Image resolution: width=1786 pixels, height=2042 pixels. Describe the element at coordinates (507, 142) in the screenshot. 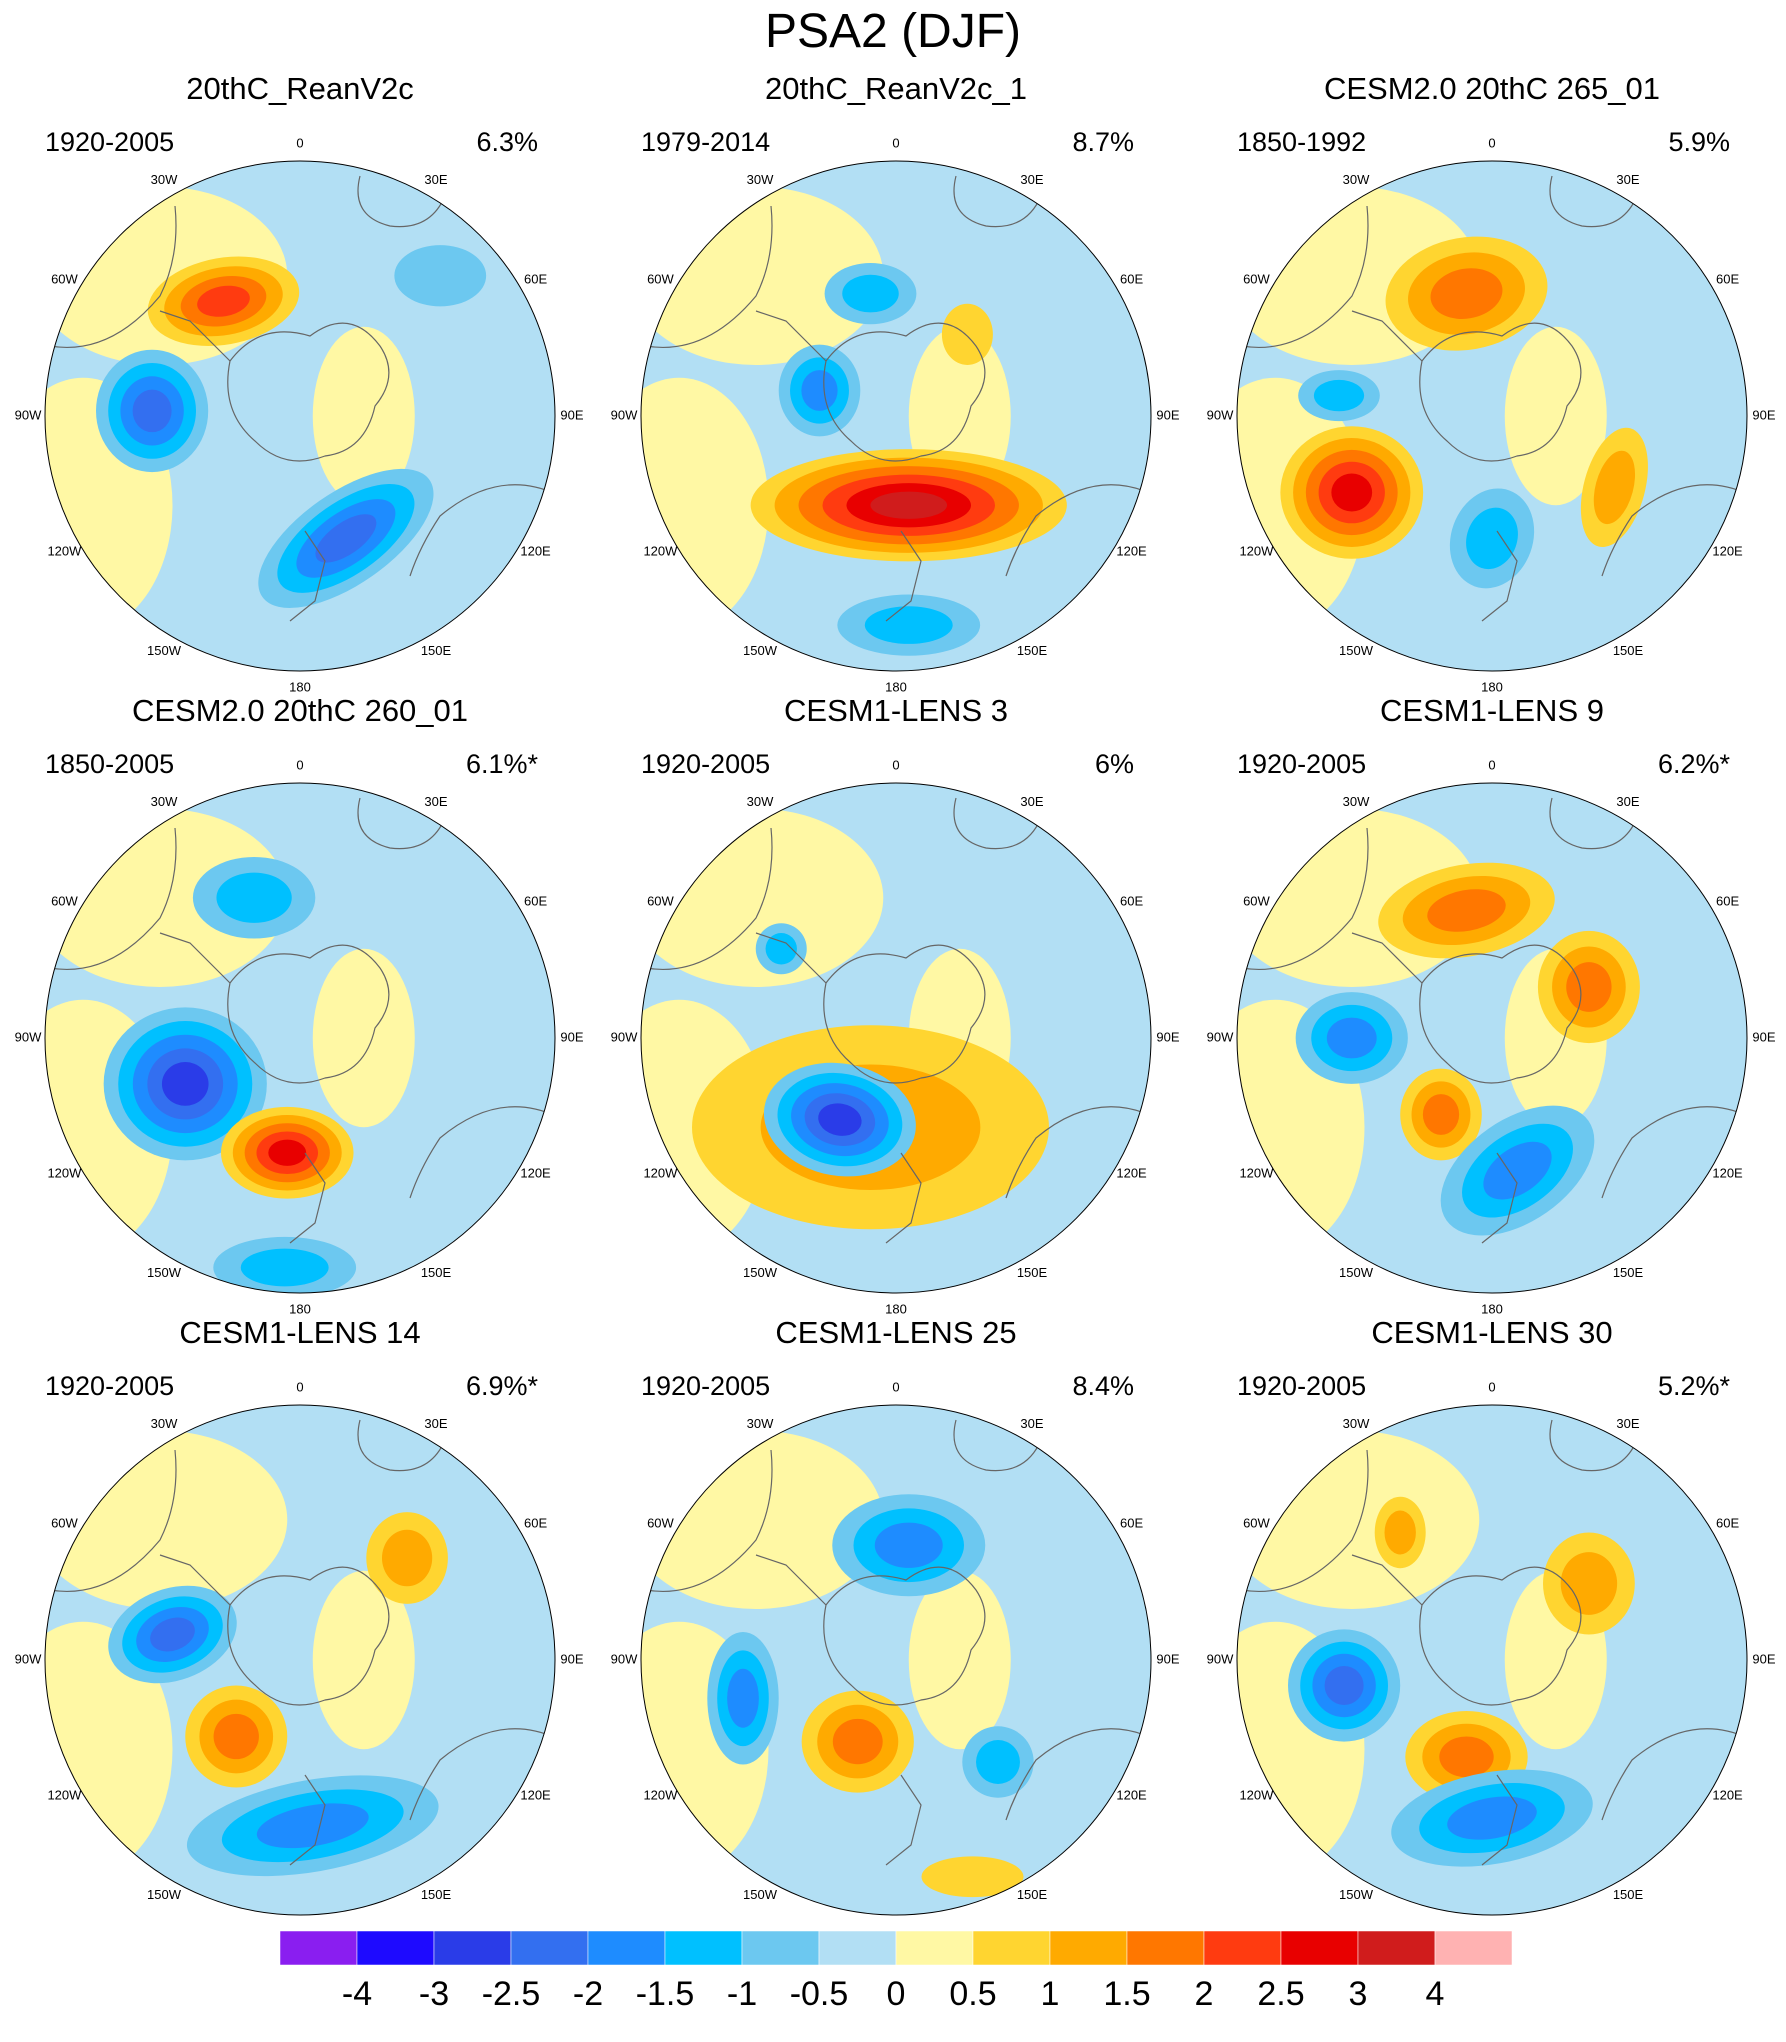

I see `panel-variance: 6.3%` at that location.